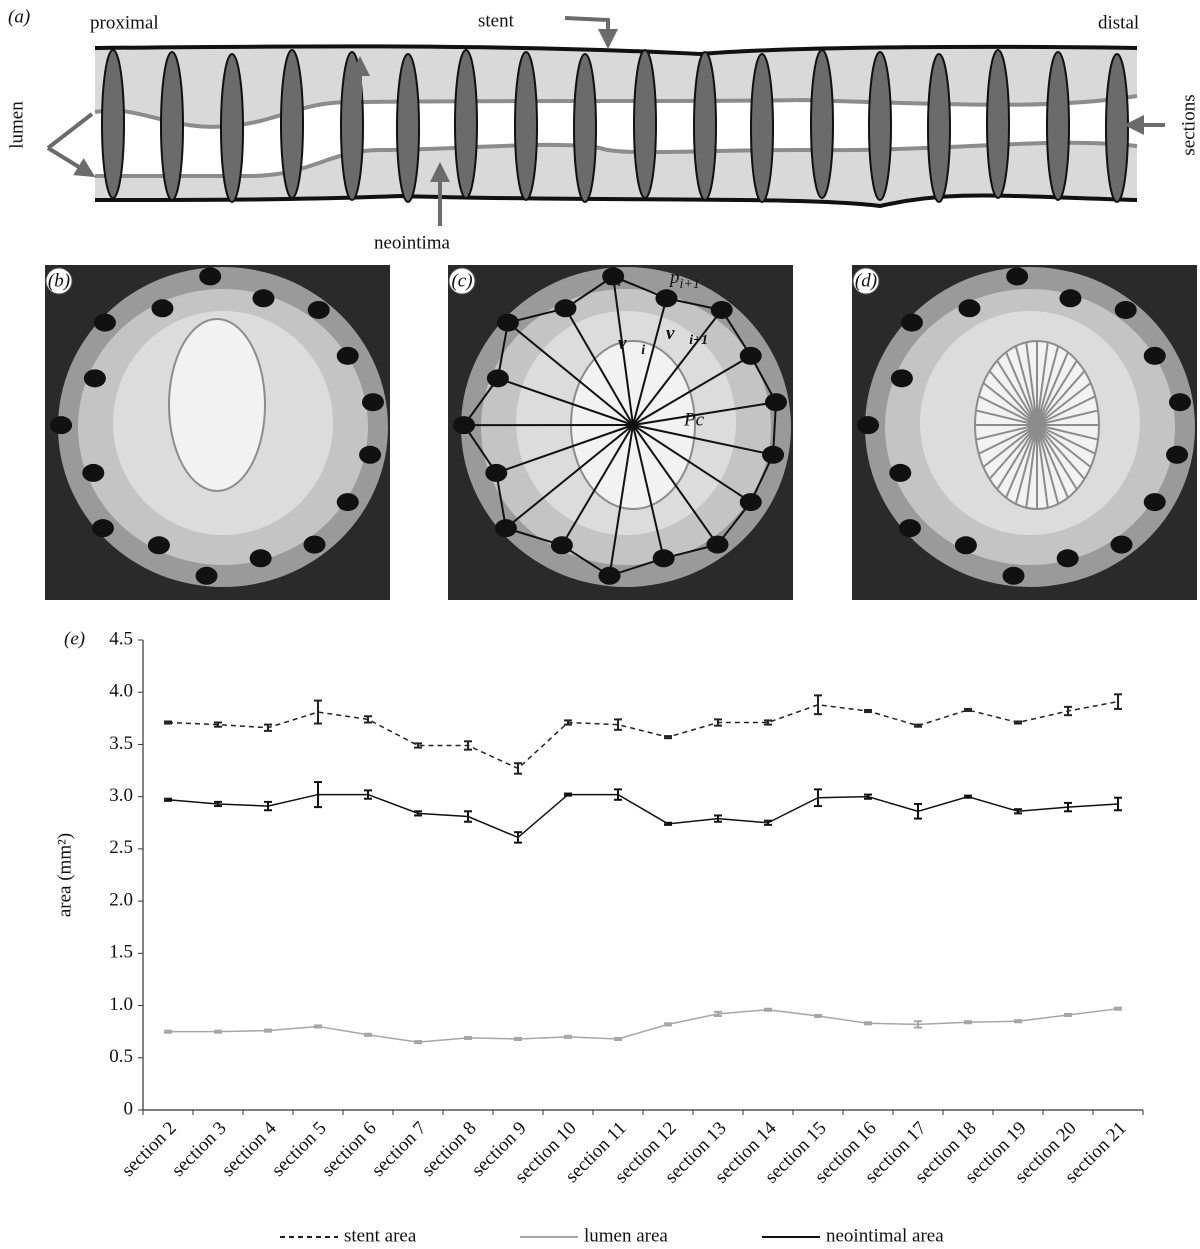 This screenshot has height=1249, width=1200. What do you see at coordinates (496, 20) in the screenshot?
I see `label-stent: stent` at bounding box center [496, 20].